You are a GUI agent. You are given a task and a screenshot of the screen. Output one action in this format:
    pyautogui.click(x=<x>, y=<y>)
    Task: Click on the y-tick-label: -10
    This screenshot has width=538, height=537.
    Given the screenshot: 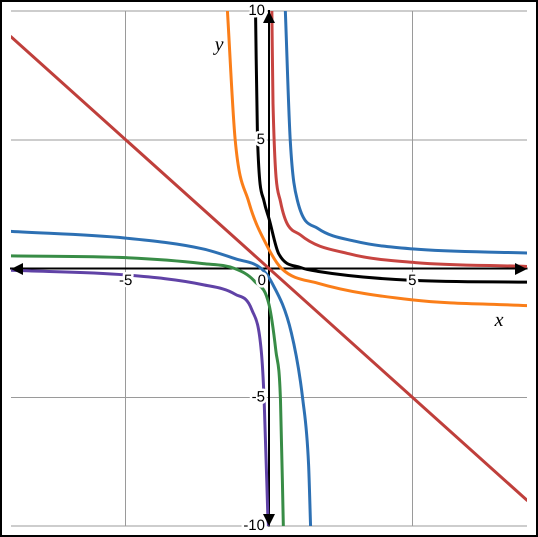 What is the action you would take?
    pyautogui.click(x=254, y=525)
    